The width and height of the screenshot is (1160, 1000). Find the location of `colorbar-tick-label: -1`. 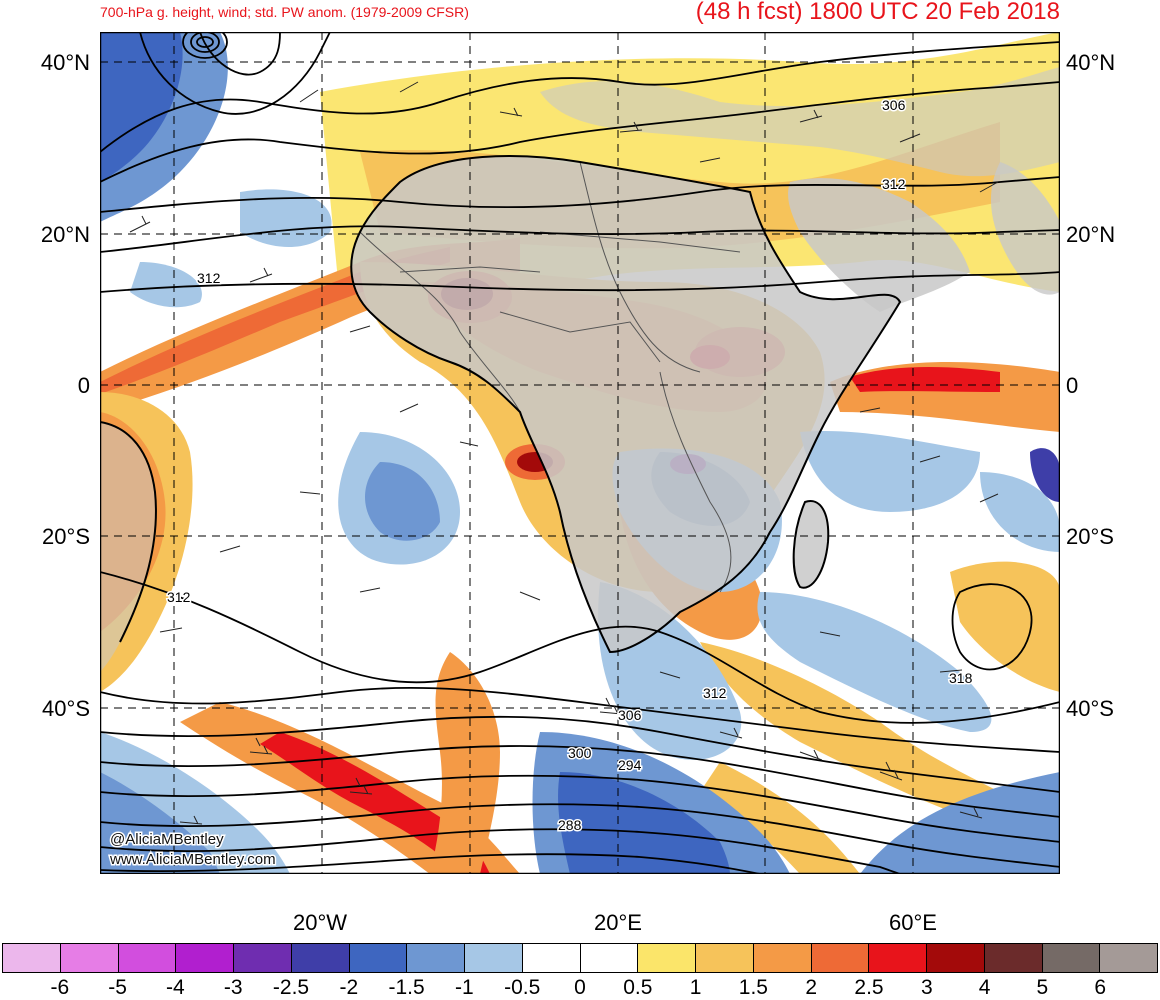

colorbar-tick-label: -1 is located at coordinates (464, 987).